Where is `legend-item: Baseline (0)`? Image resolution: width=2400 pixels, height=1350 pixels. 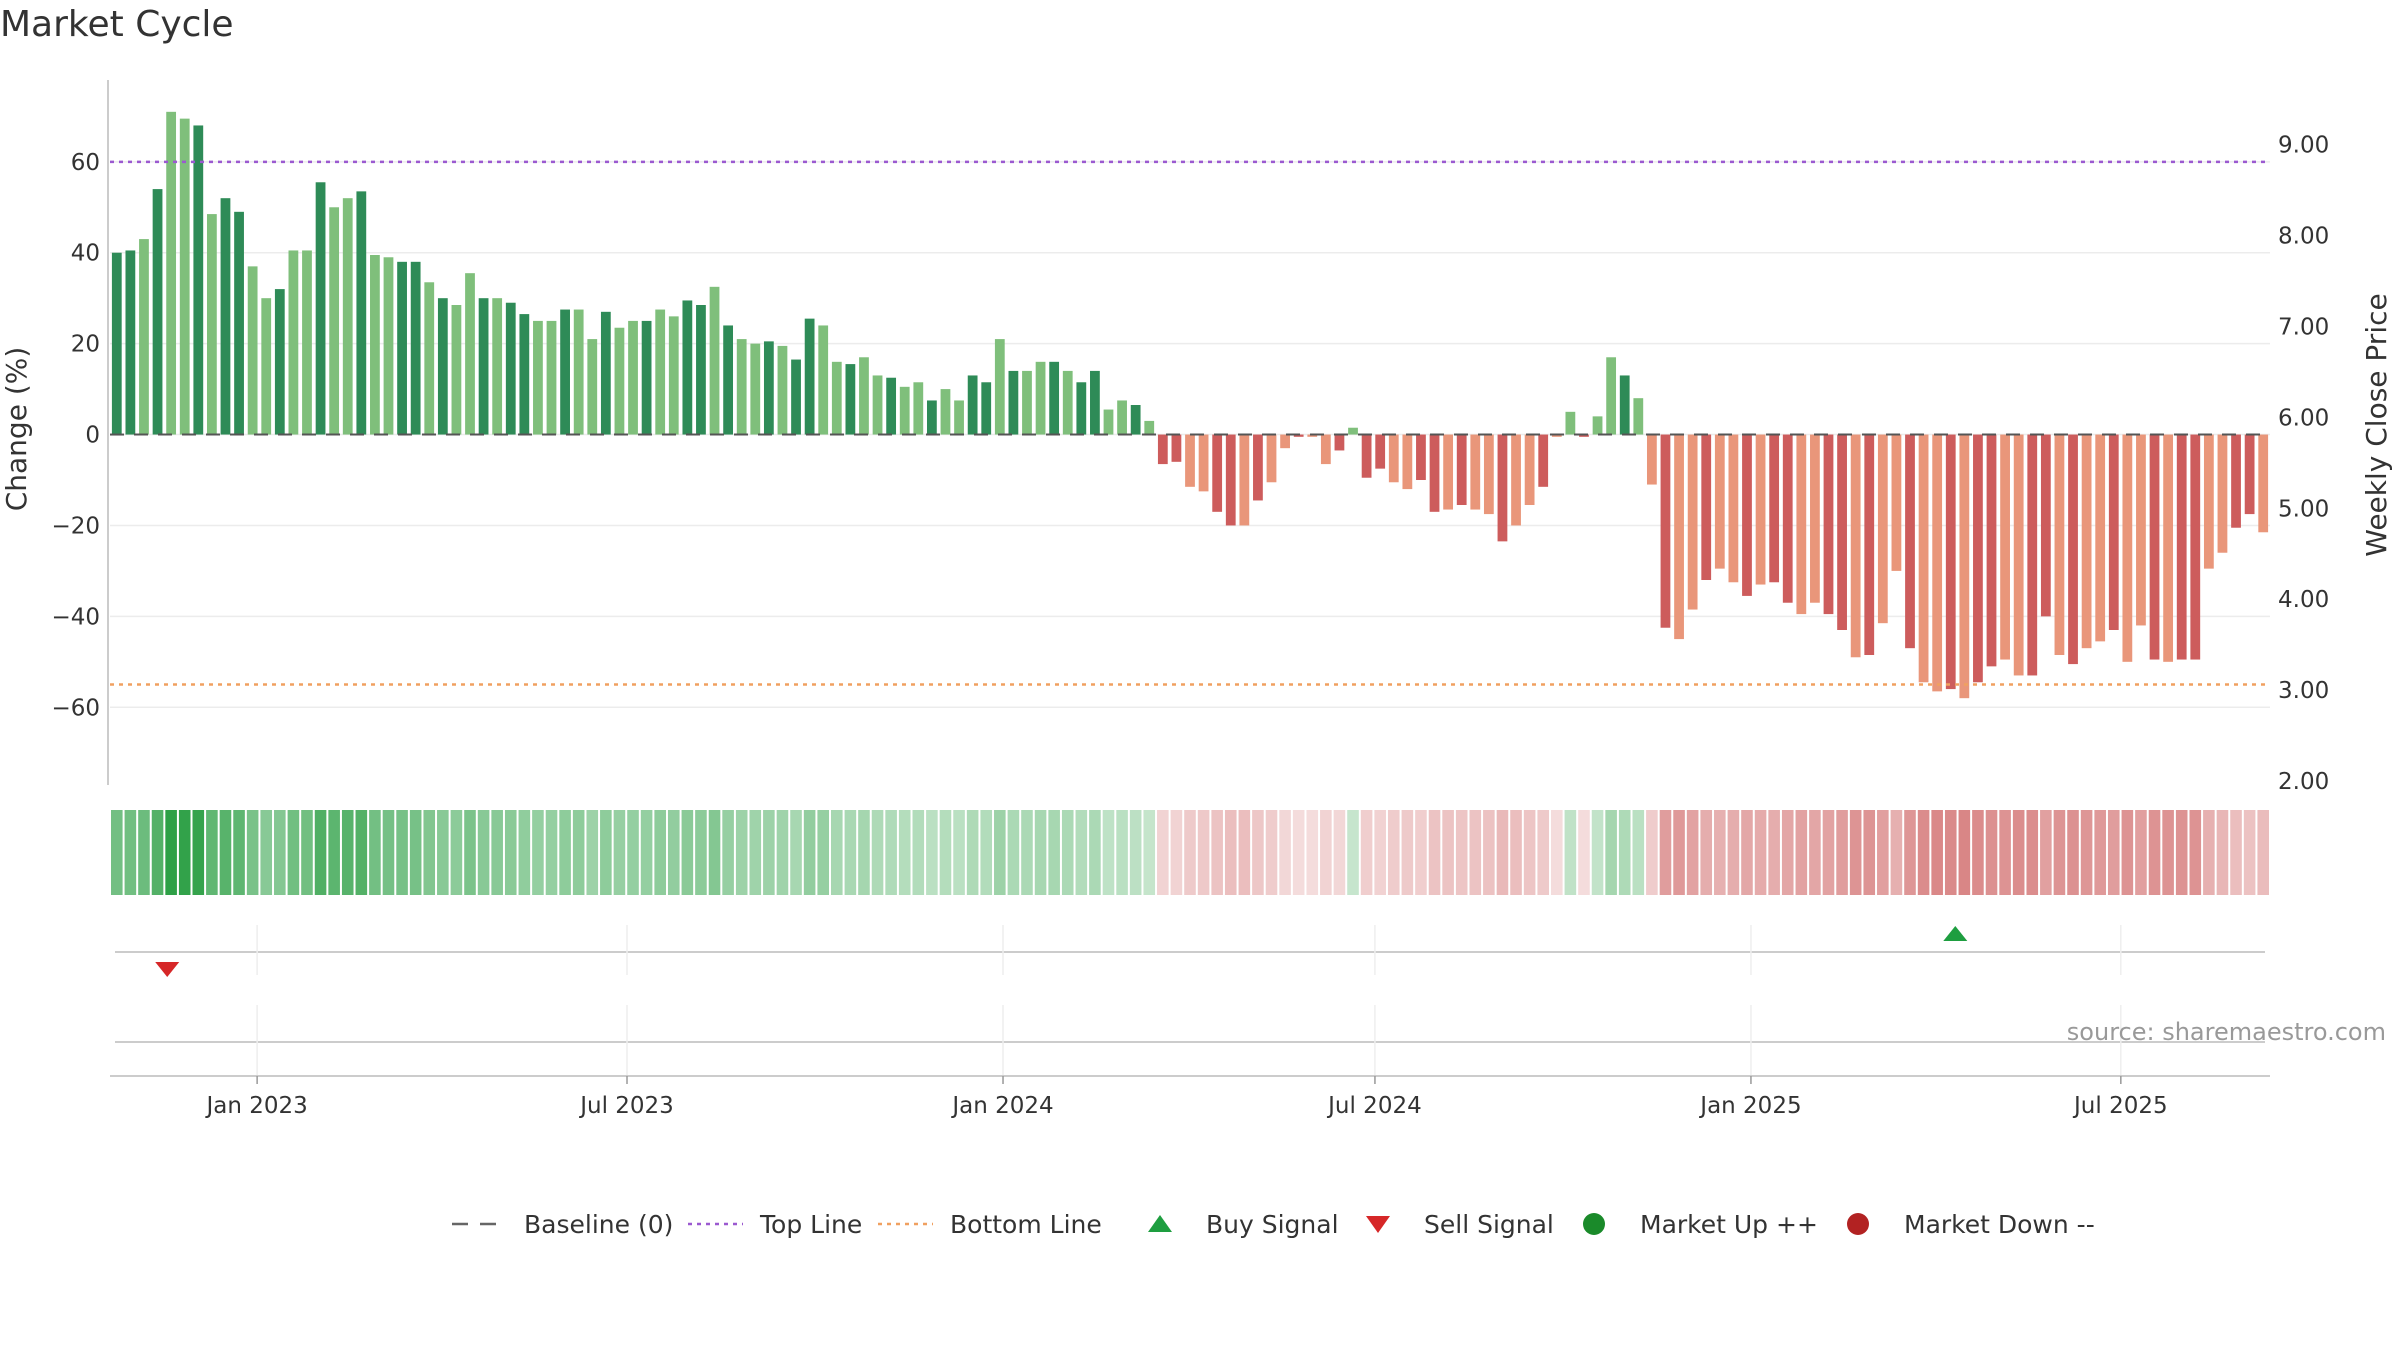 legend-item: Baseline (0) is located at coordinates (562, 1224).